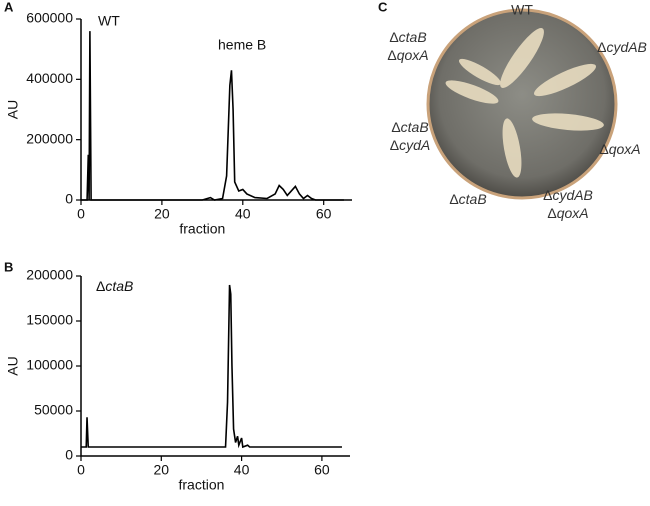 This screenshot has height=506, width=650. What do you see at coordinates (383, 7) in the screenshot?
I see `panel-letter: C` at bounding box center [383, 7].